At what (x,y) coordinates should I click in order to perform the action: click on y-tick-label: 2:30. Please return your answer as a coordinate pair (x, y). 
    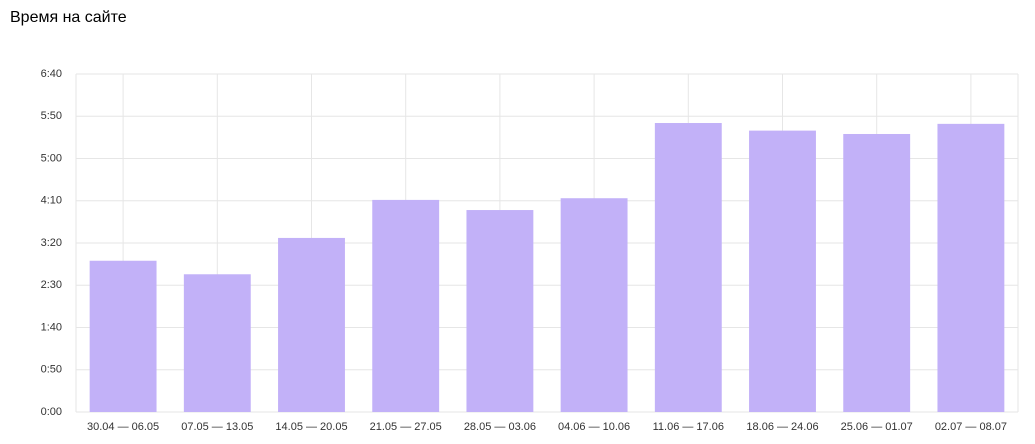
    Looking at the image, I should click on (51, 285).